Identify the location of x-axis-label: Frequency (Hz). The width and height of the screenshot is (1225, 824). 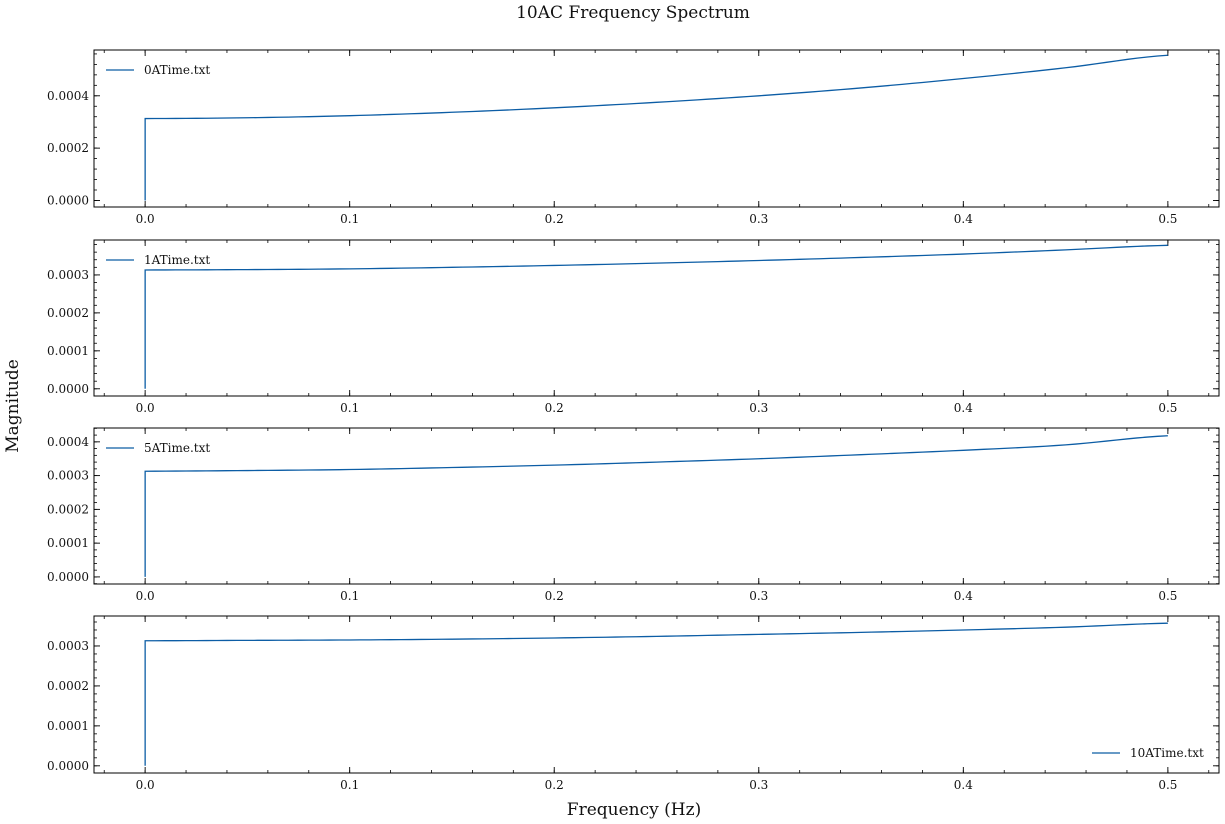
(634, 810).